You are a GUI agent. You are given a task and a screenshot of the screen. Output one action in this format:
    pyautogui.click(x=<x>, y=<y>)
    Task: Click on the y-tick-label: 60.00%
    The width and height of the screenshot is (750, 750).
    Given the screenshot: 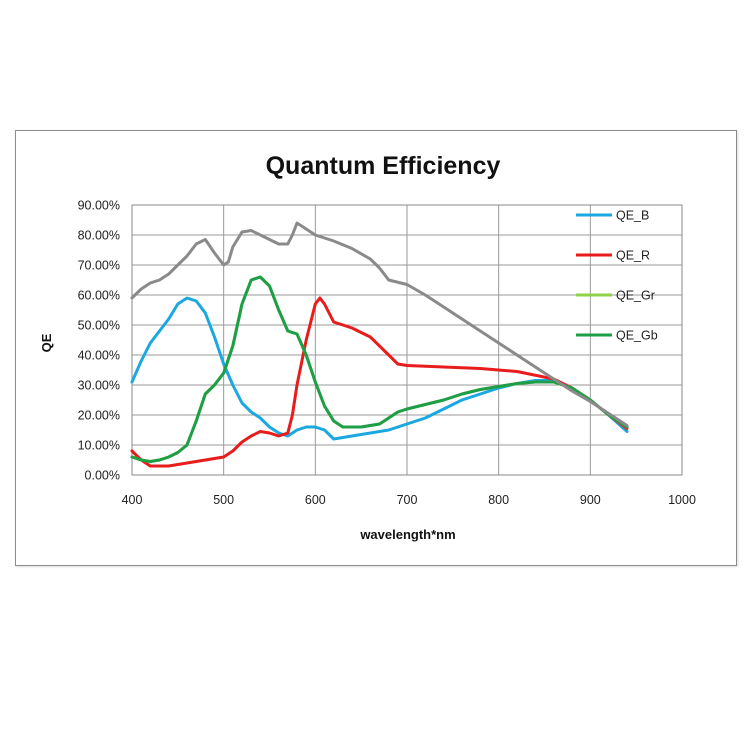 What is the action you would take?
    pyautogui.click(x=99, y=296)
    